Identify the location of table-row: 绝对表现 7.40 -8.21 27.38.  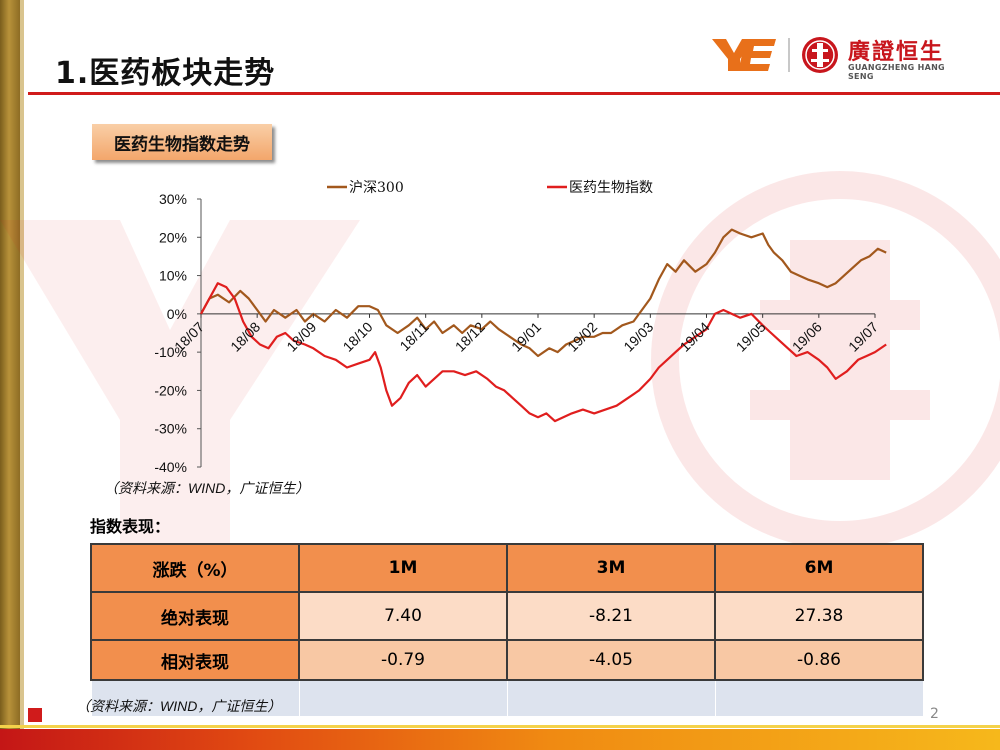
(507, 616).